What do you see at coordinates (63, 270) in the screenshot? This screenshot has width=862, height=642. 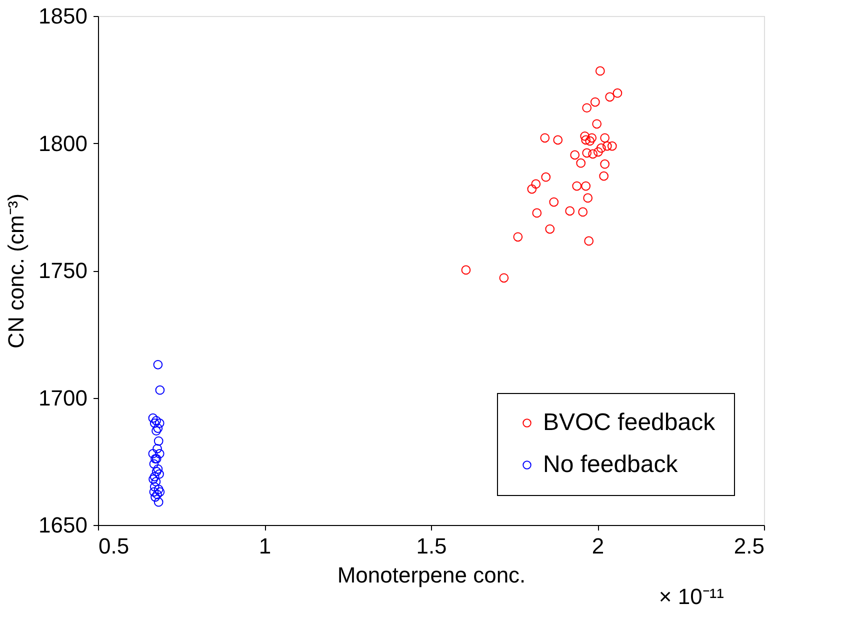 I see `y-tick-label: 1750` at bounding box center [63, 270].